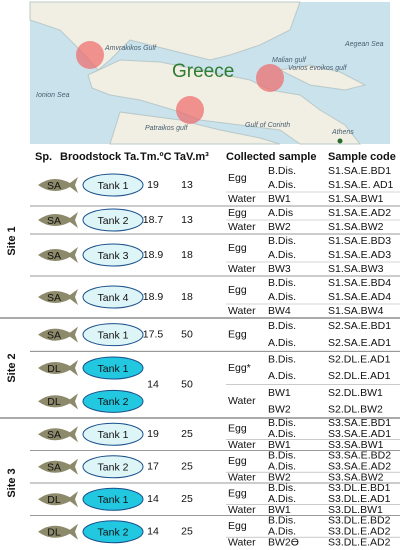  What do you see at coordinates (359, 213) in the screenshot?
I see `sample-code: S1.SA.E.AD2` at bounding box center [359, 213].